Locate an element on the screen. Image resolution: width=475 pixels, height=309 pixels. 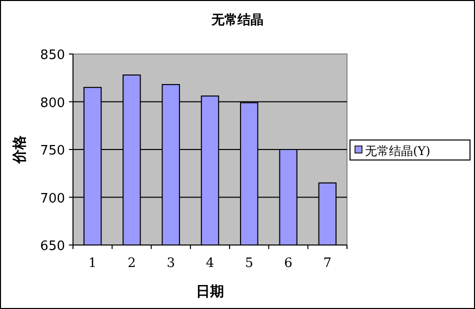
x-axis-title: 日期 is located at coordinates (210, 292).